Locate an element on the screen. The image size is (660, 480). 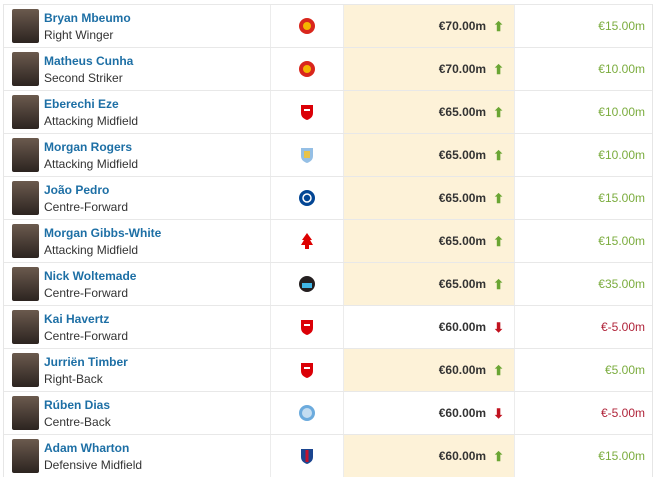
arrow-down-icon: ⬇ is located at coordinates (498, 327).